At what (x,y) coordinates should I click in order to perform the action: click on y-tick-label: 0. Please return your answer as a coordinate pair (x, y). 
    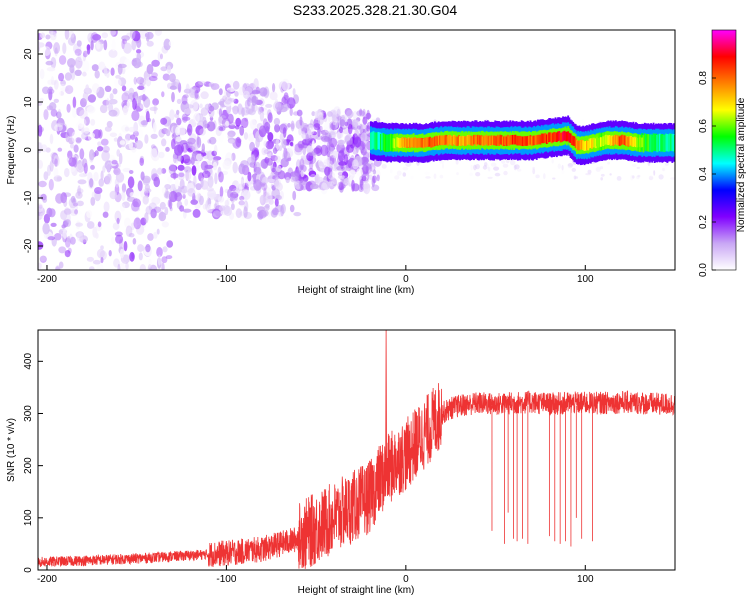
    Looking at the image, I should click on (28, 570).